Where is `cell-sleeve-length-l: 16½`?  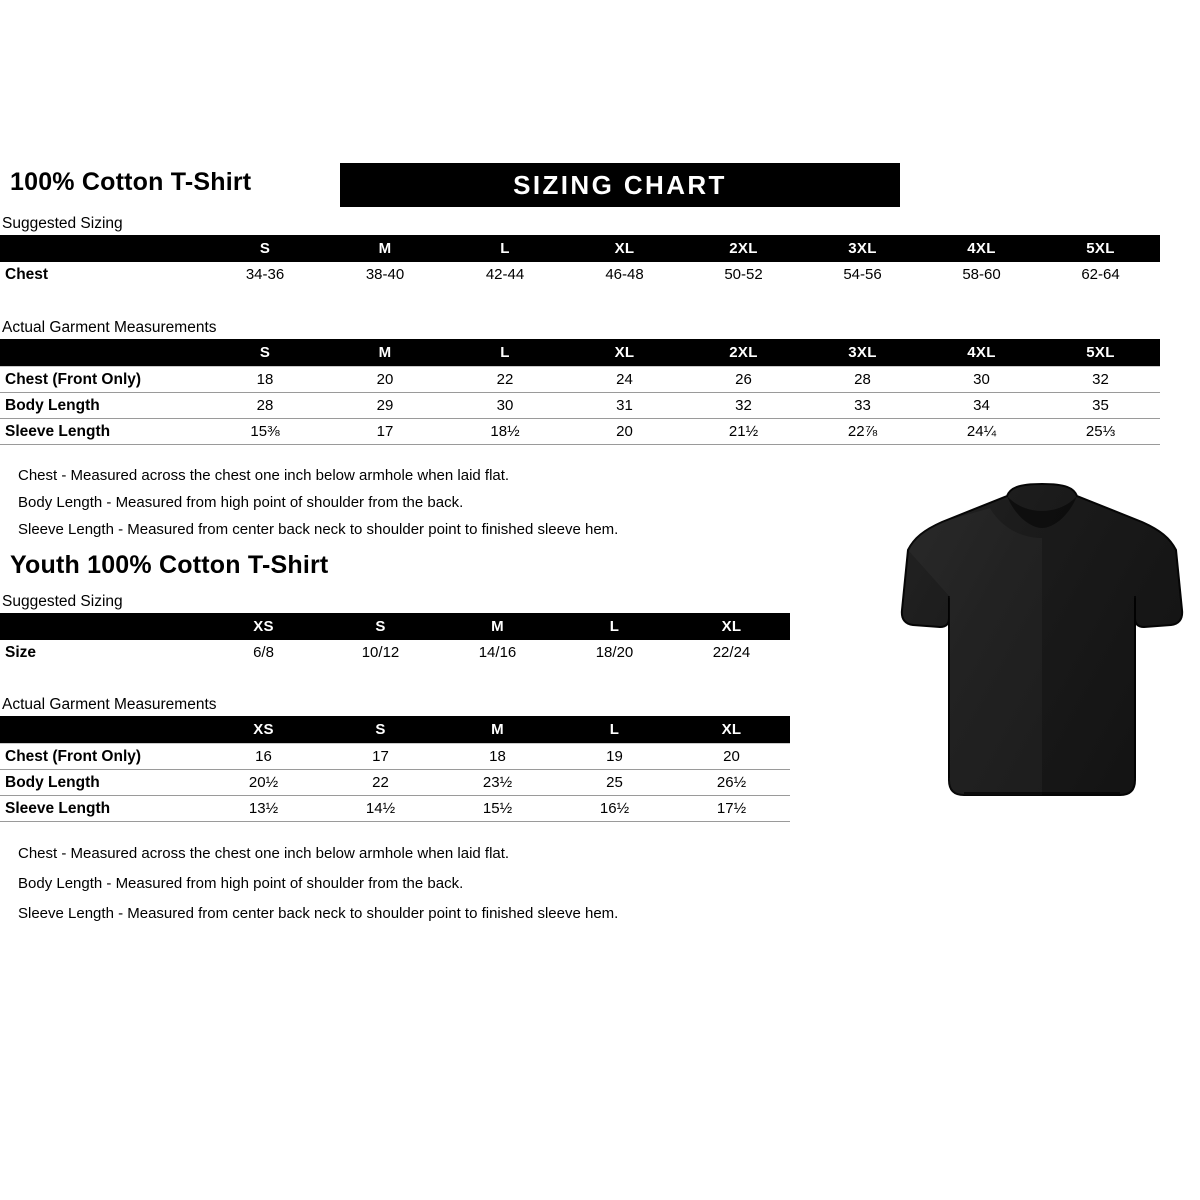 cell-sleeve-length-l: 16½ is located at coordinates (614, 808).